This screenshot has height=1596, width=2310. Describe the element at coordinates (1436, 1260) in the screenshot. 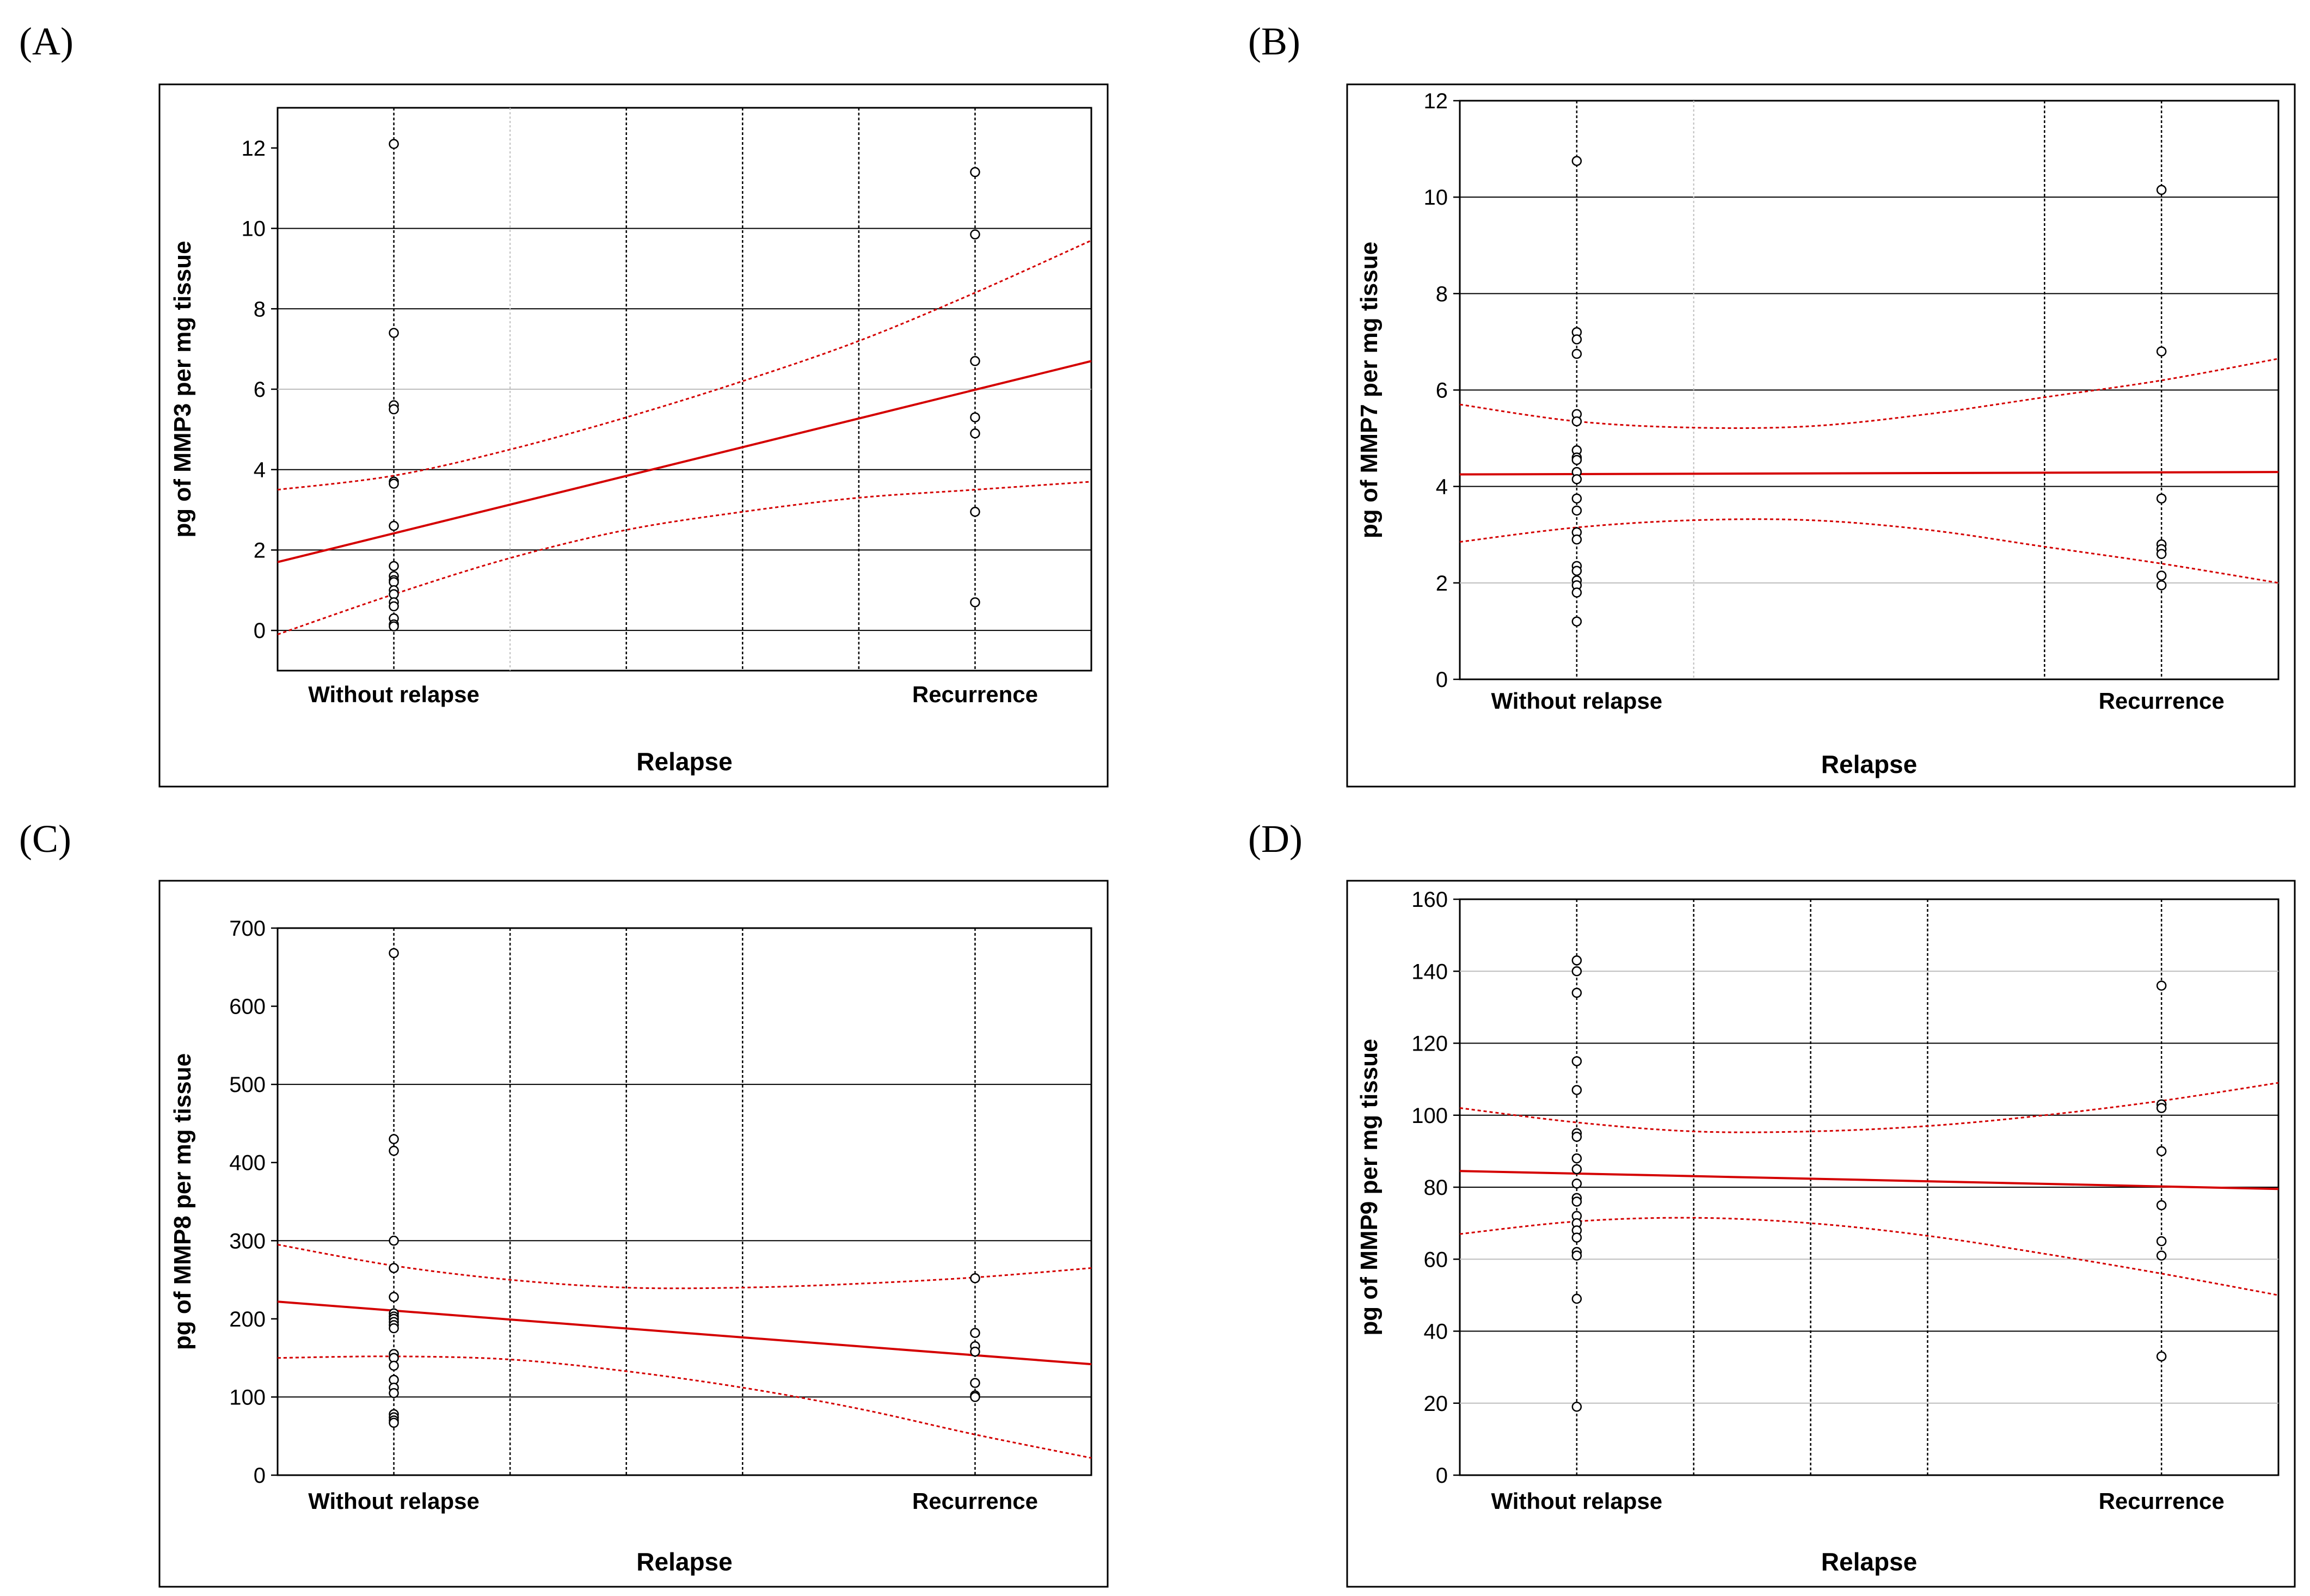

I see `y-tick-label: 60` at that location.